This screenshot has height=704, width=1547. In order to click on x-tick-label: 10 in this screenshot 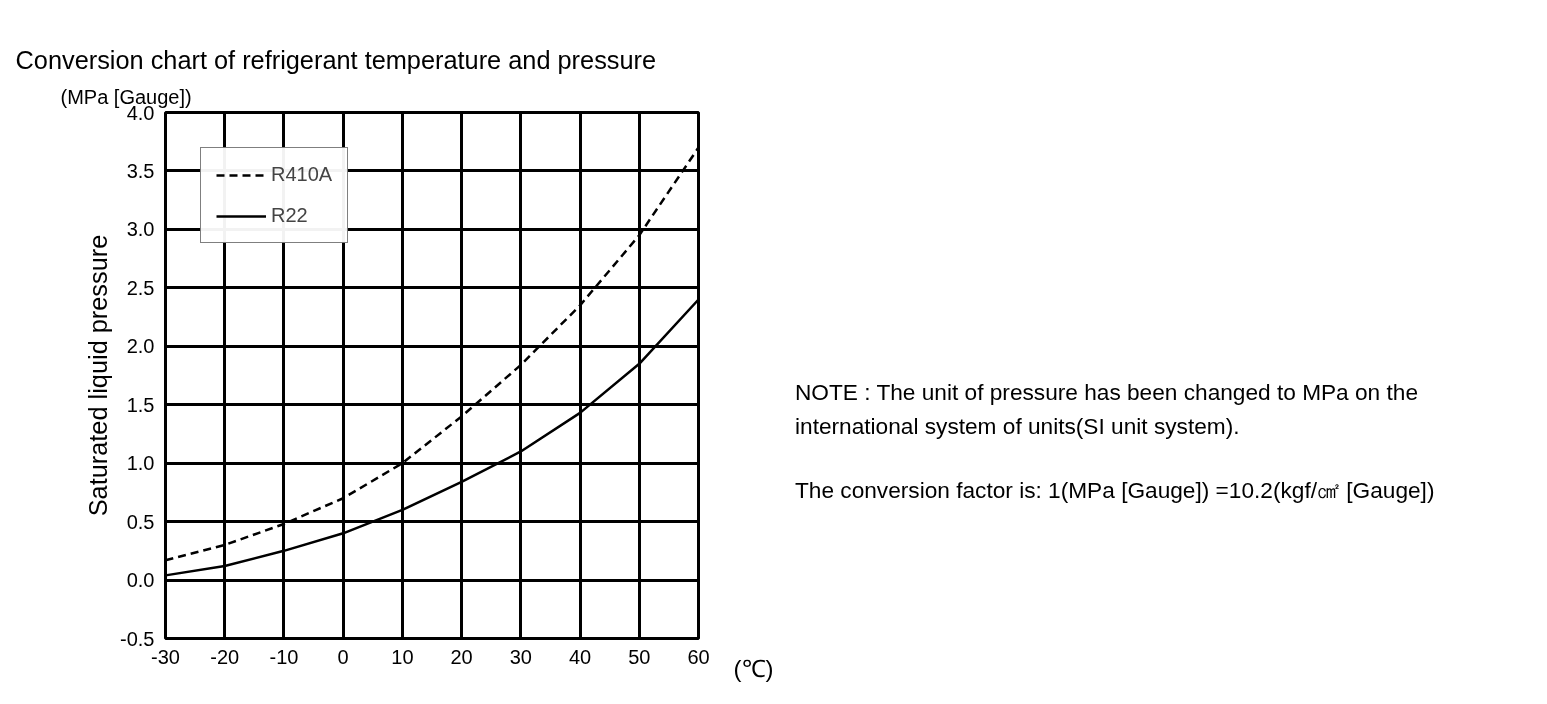, I will do `click(402, 656)`.